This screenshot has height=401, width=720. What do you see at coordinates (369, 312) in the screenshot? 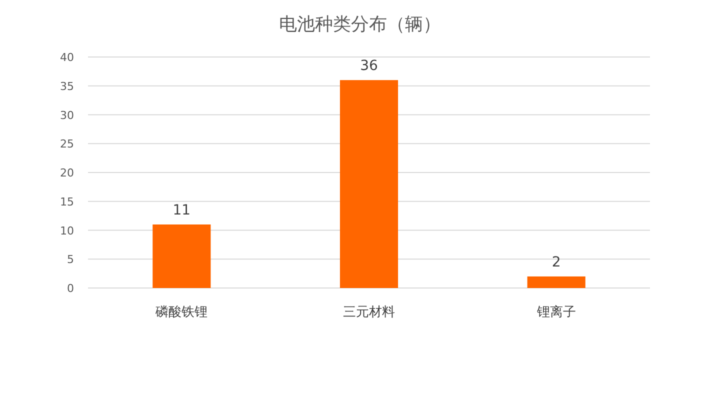
I see `x-tick-label: 三元材料` at bounding box center [369, 312].